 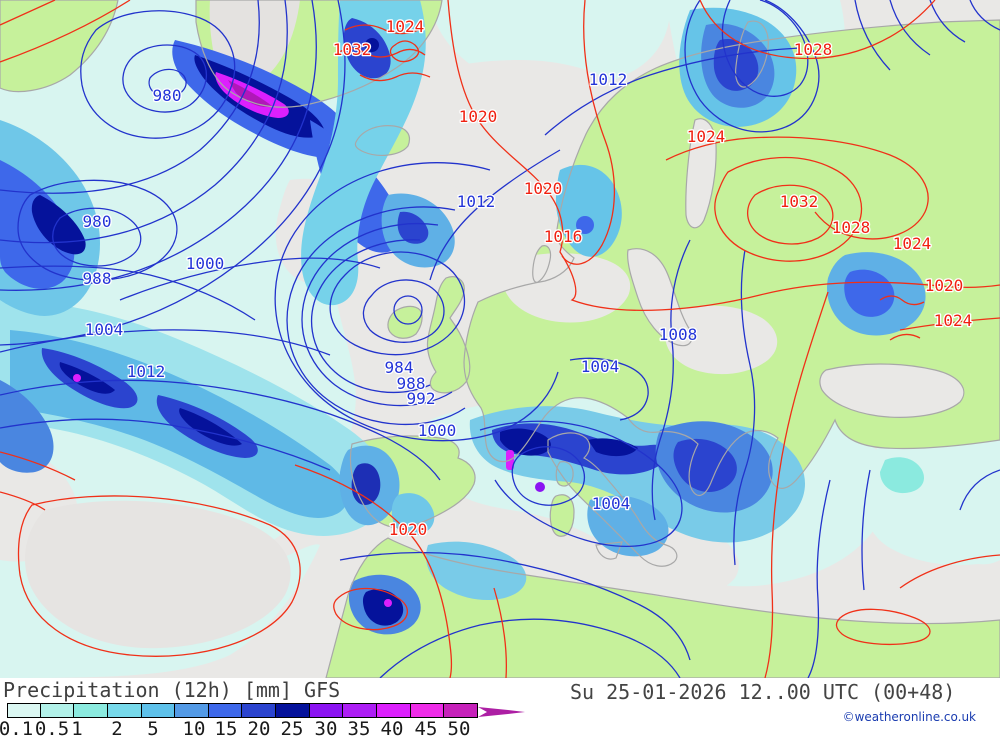 I want to click on legend-tick: 50, so click(x=459, y=729).